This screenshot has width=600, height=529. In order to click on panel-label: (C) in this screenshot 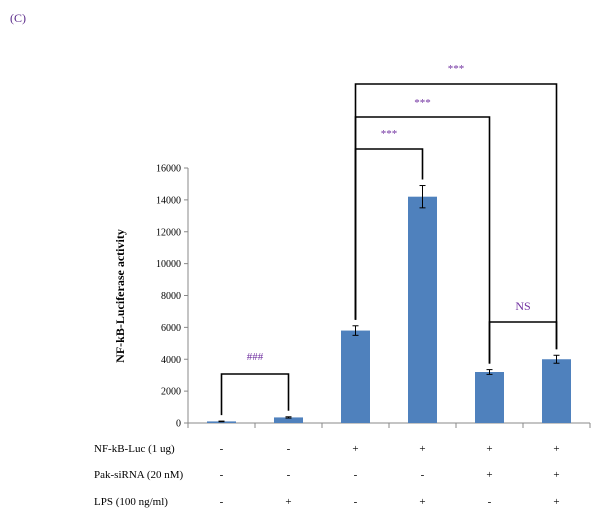, I will do `click(18, 18)`.